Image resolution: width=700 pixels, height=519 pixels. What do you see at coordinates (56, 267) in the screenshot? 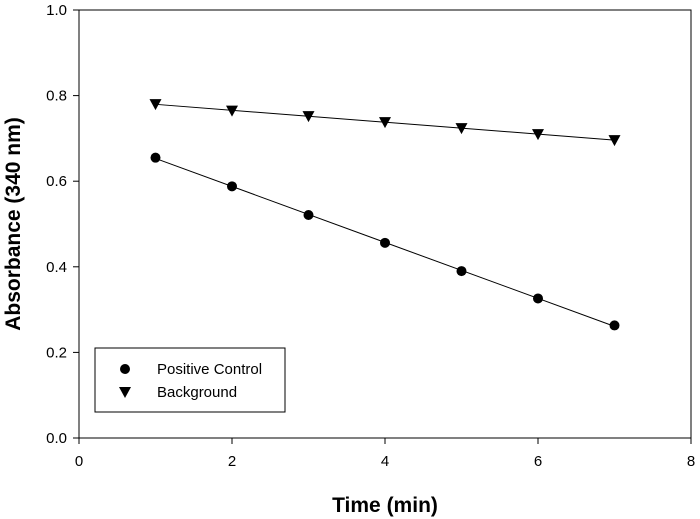
I see `y-tick-label: 0.4` at bounding box center [56, 267].